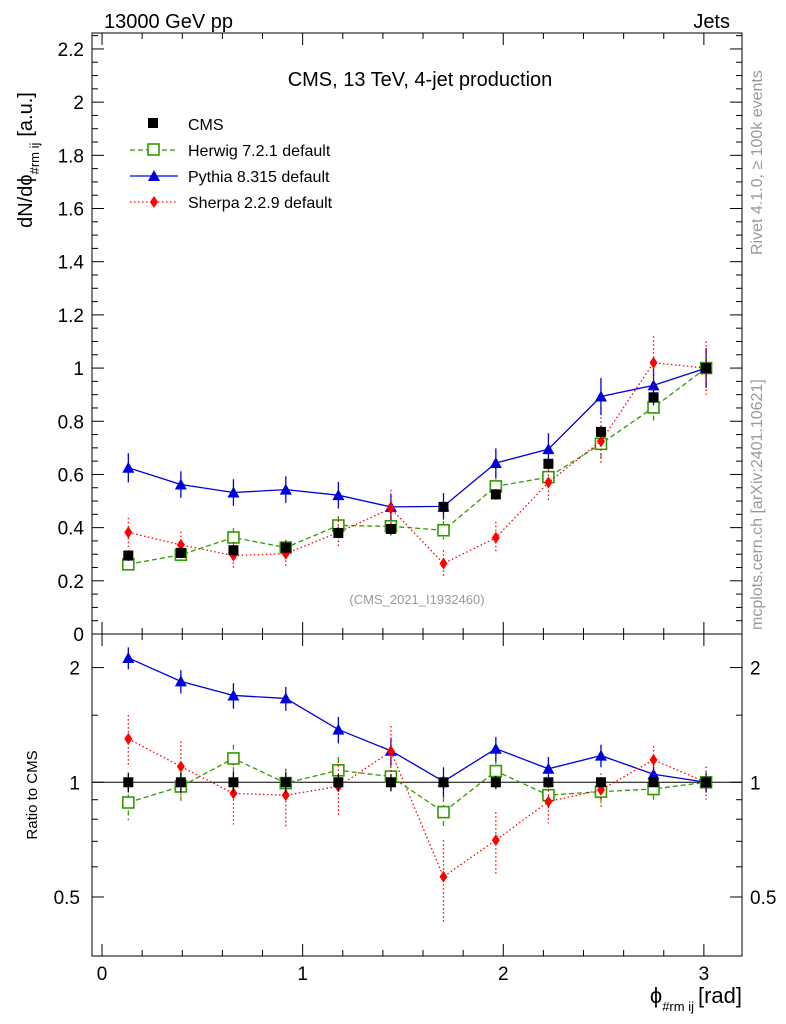  What do you see at coordinates (260, 203) in the screenshot?
I see `legend-label-sherpa: Sherpa 2.2.9 default` at bounding box center [260, 203].